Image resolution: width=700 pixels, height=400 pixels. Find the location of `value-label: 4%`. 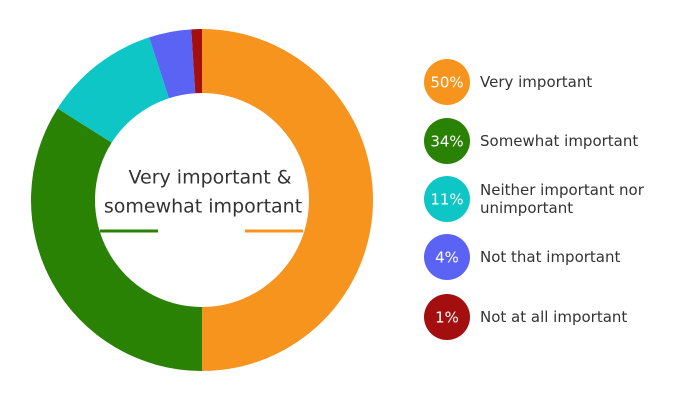

value-label: 4% is located at coordinates (447, 258).